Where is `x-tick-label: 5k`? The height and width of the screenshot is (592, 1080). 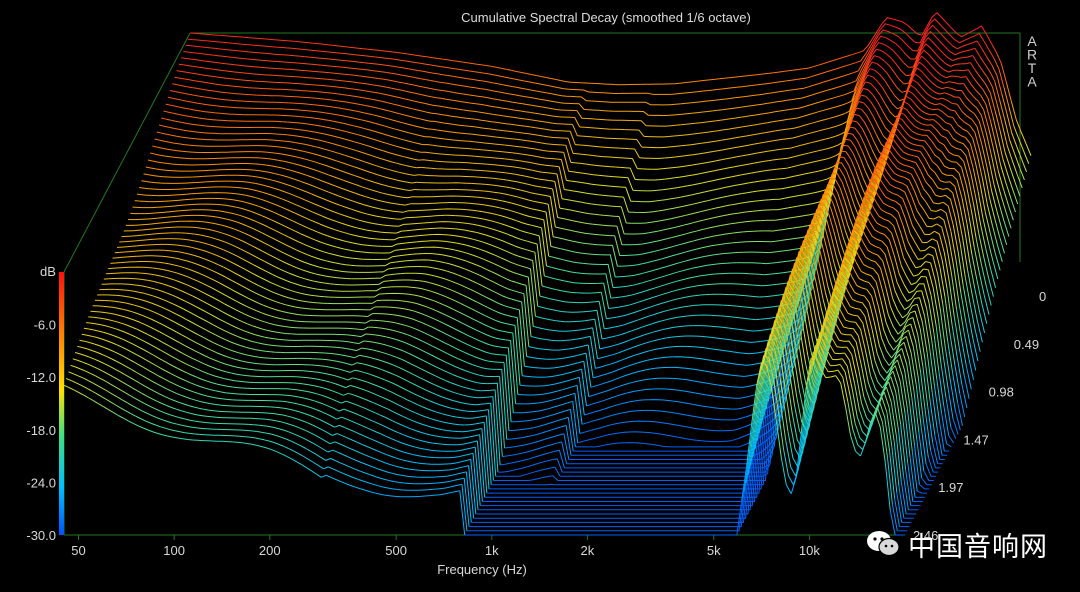 x-tick-label: 5k is located at coordinates (714, 550).